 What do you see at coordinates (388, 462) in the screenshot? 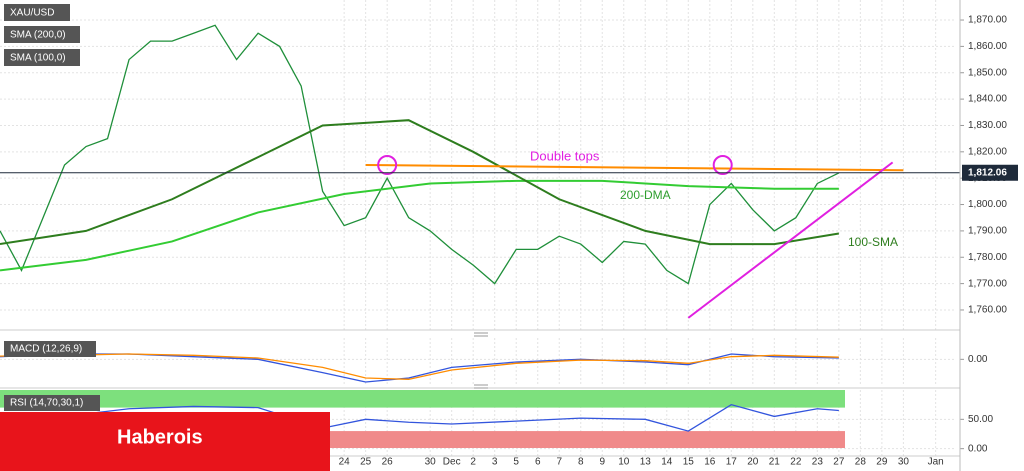
I see `x-tick-label: 26` at bounding box center [388, 462].